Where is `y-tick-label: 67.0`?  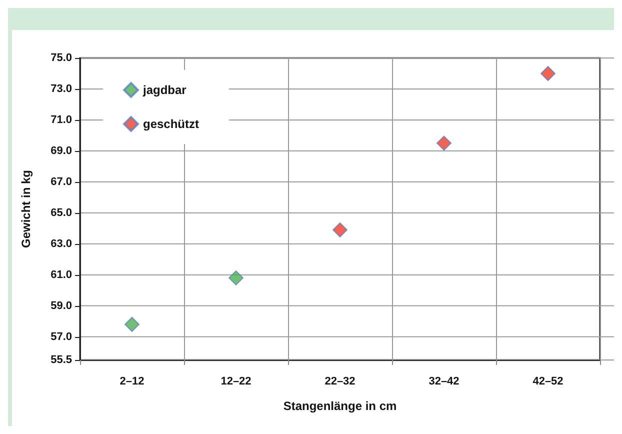 y-tick-label: 67.0 is located at coordinates (61, 182).